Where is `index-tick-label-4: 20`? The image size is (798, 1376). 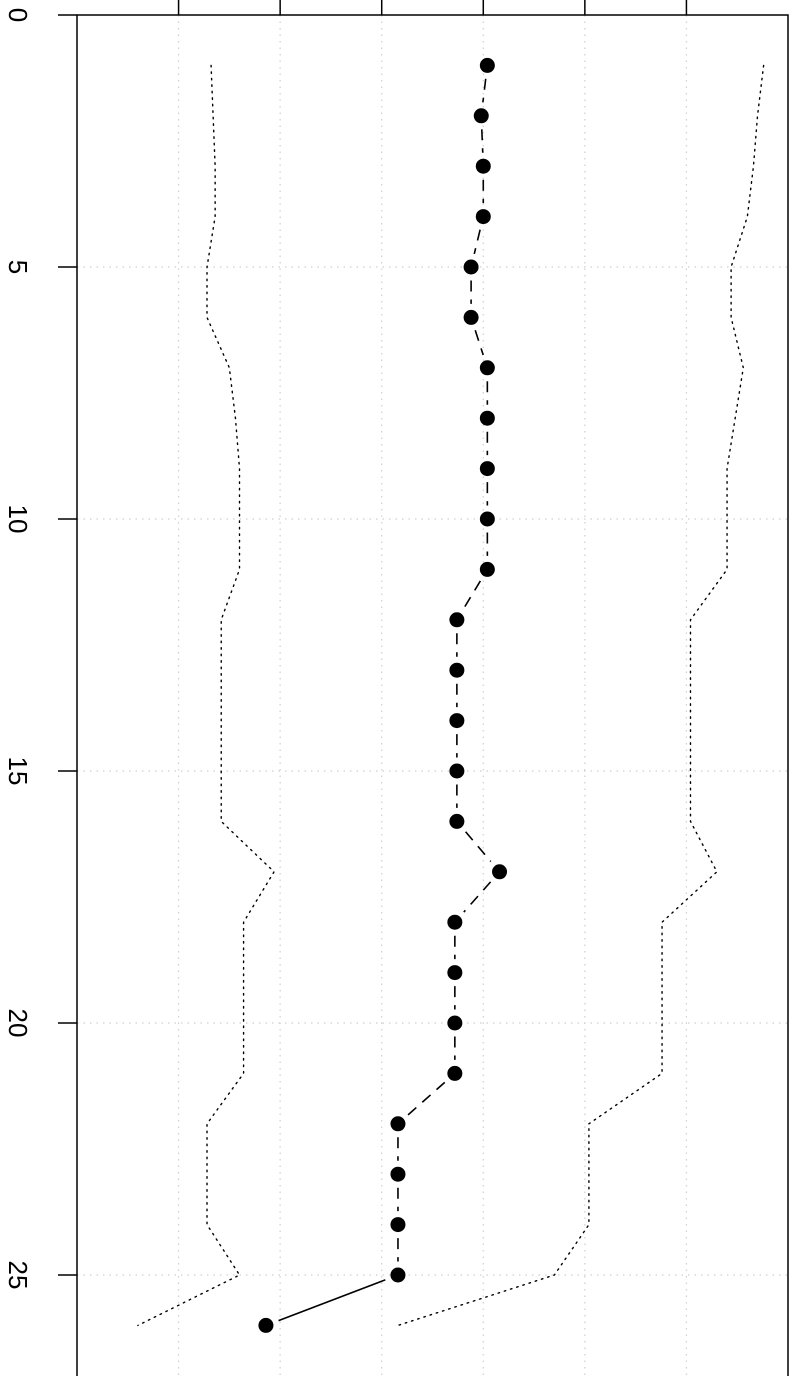 index-tick-label-4: 20 is located at coordinates (18, 1023).